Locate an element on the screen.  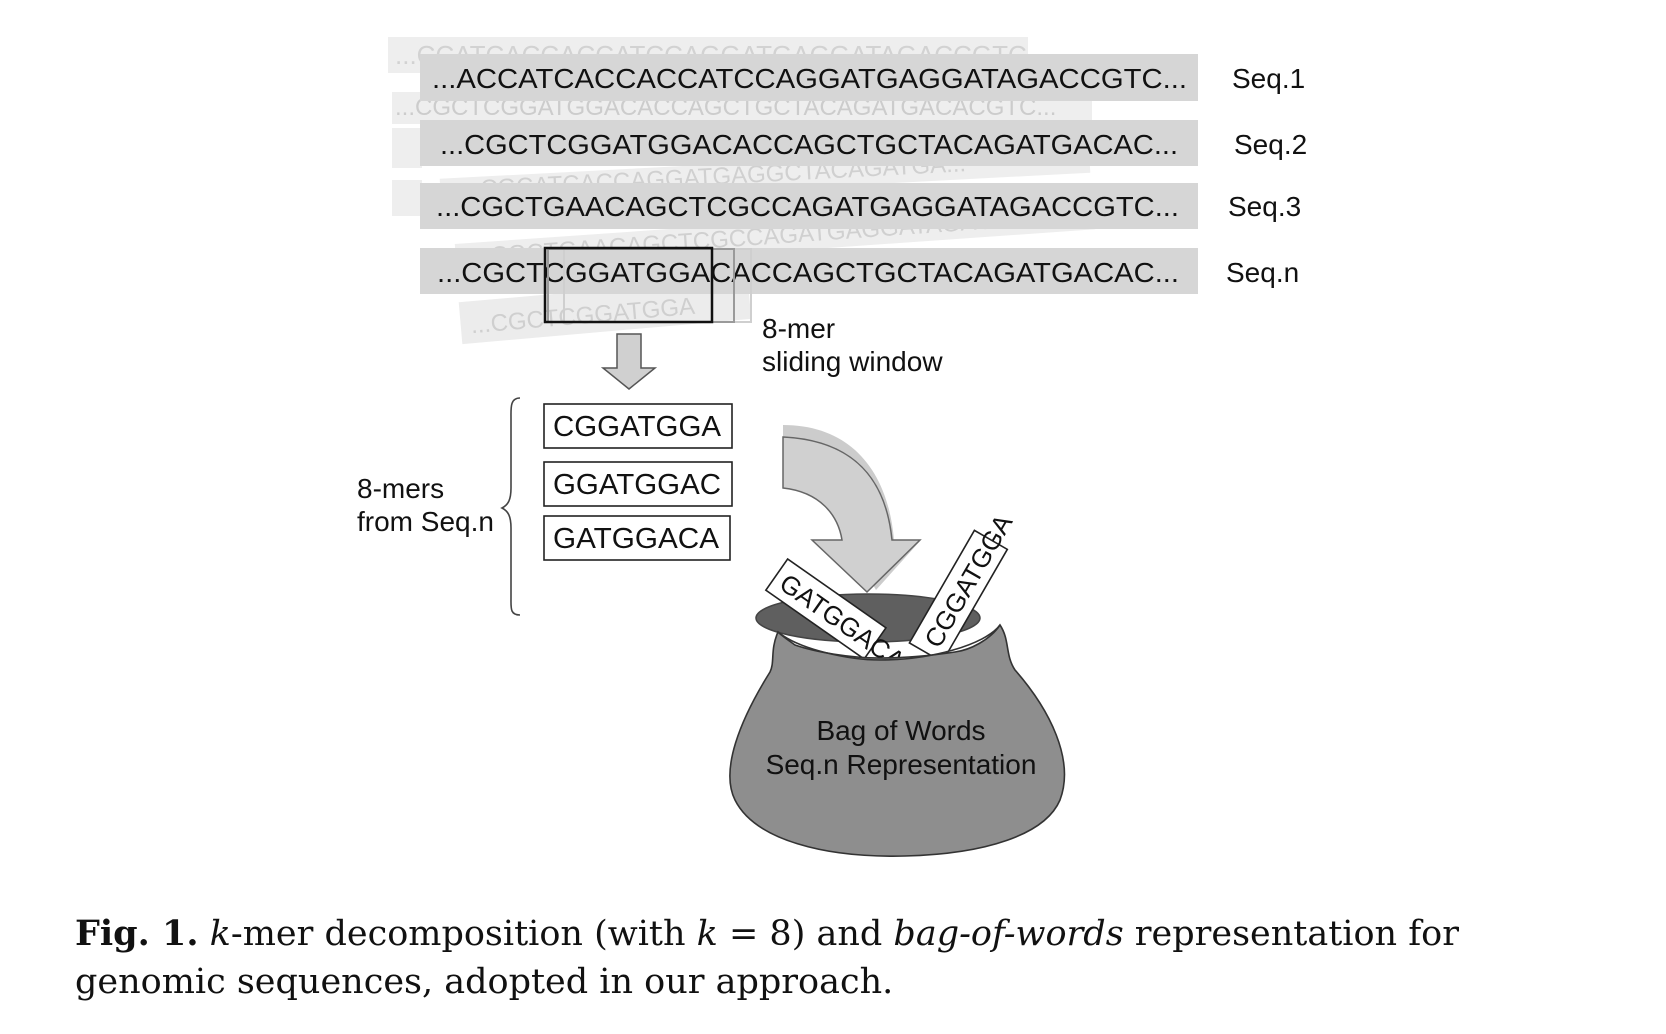
bag-label-line2: Seq.n Representation is located at coordinates (901, 764).